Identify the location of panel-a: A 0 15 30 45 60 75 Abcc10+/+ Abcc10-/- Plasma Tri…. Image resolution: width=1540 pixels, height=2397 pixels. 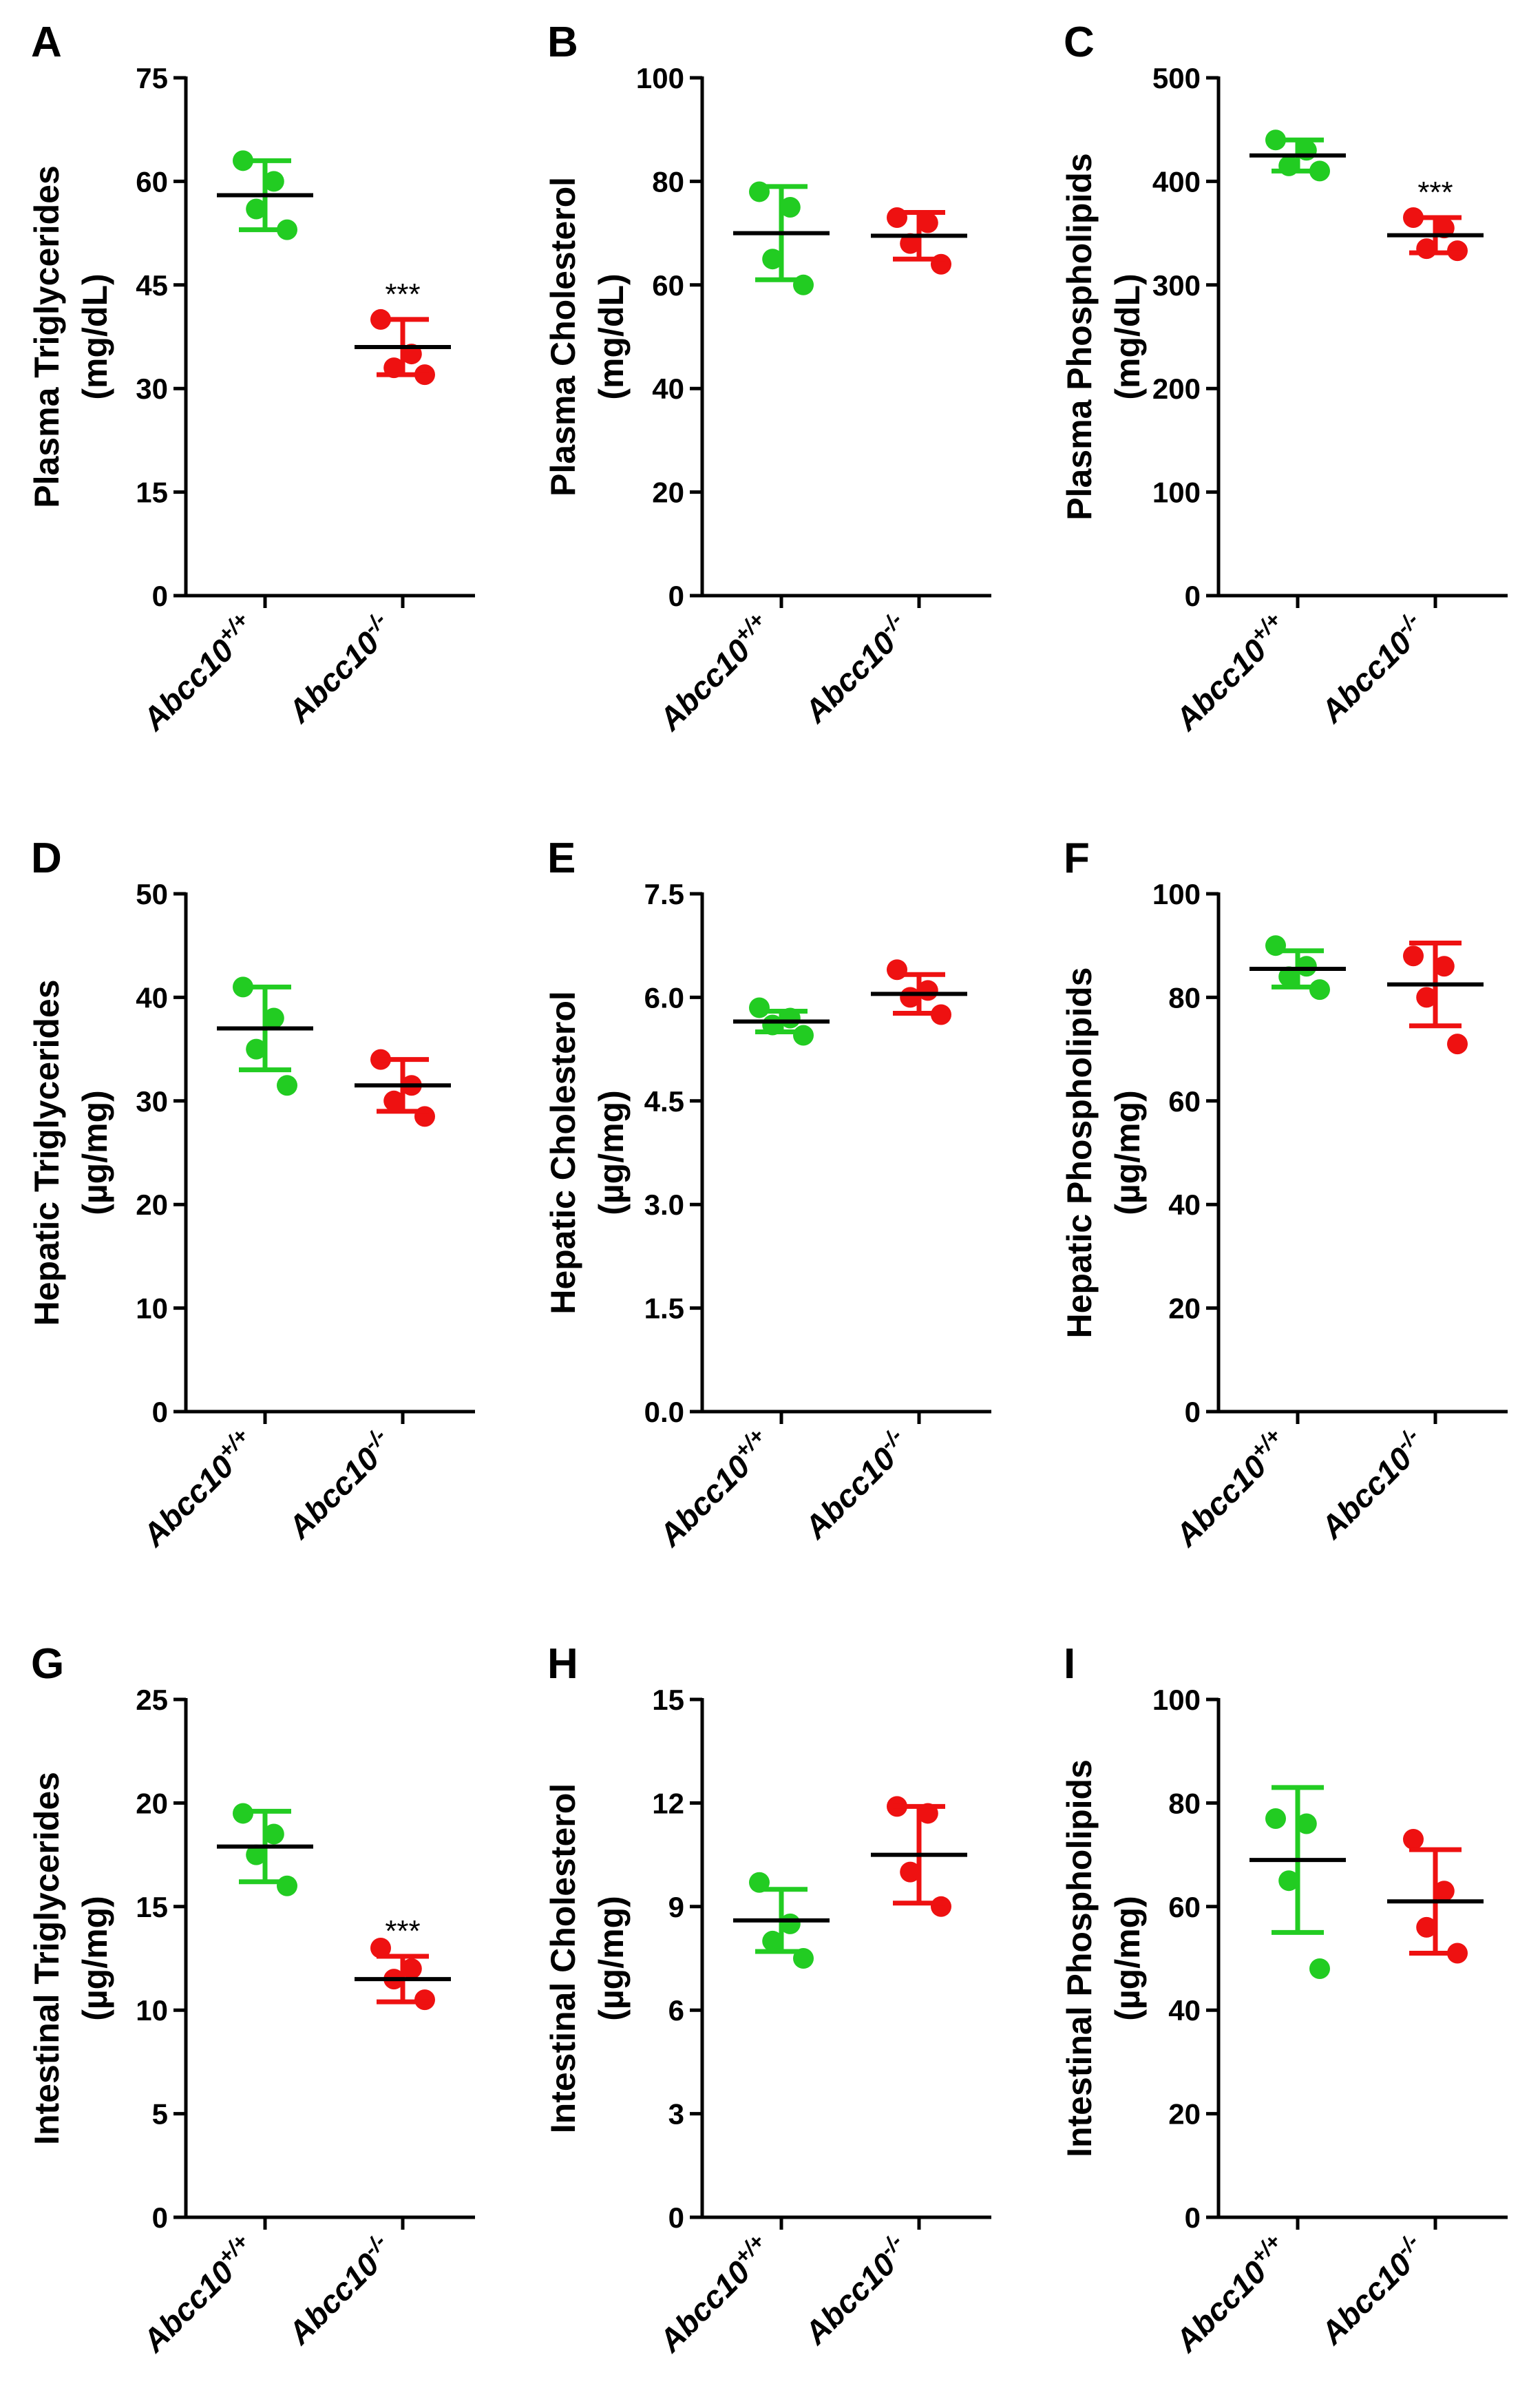
(252, 378).